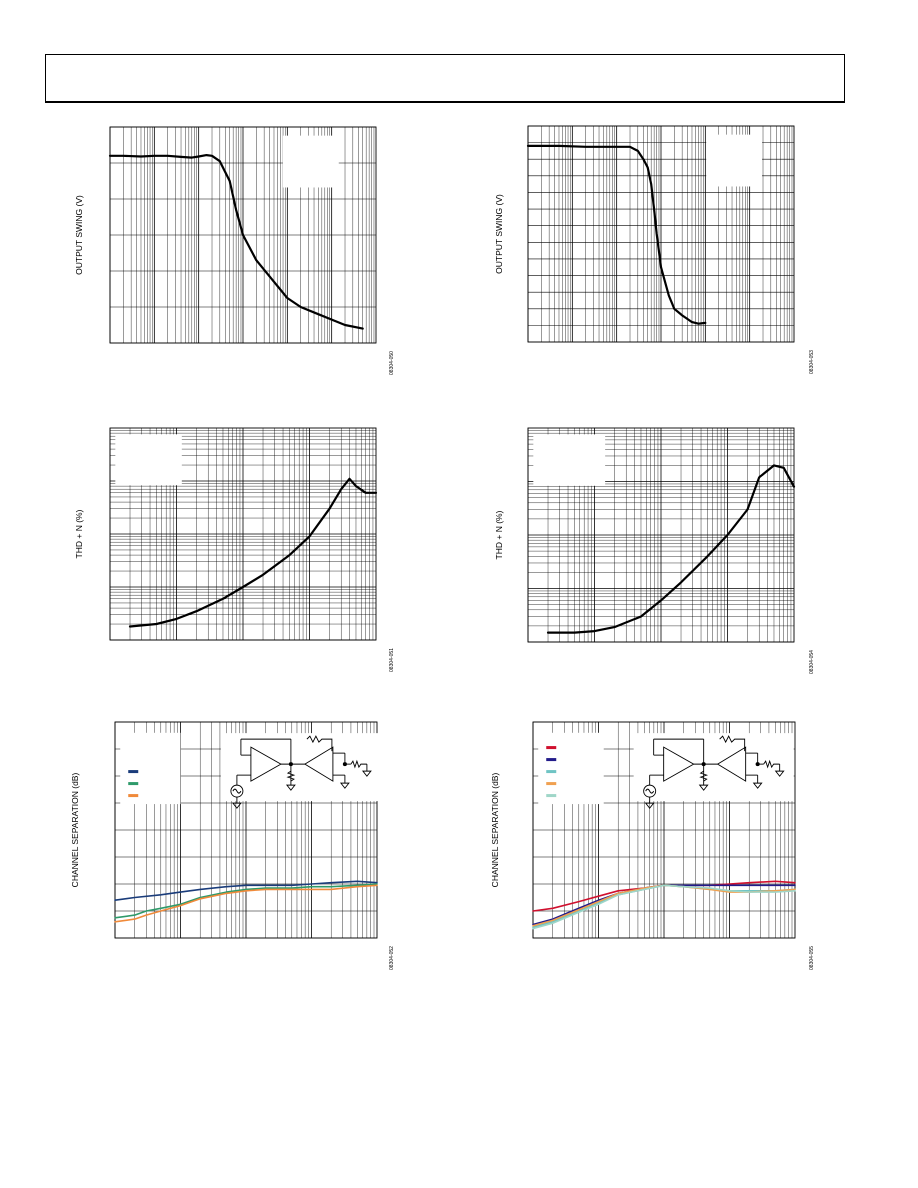 The image size is (918, 1188). I want to click on chart-thd-n-a: THD + N (%) 08304-051, so click(235, 550).